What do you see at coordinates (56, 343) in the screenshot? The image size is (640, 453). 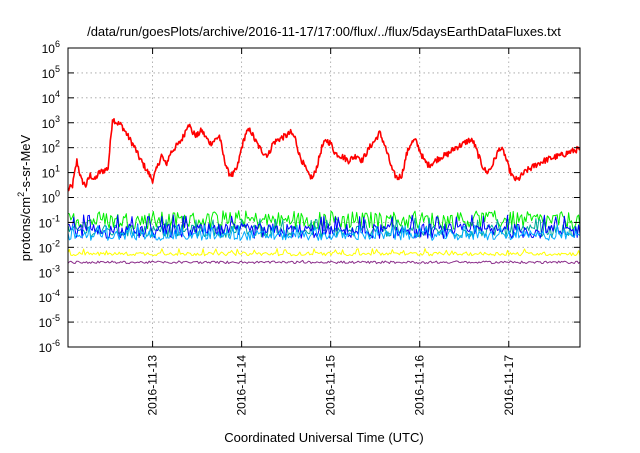 I see `y-tick-label-exponent: -6` at bounding box center [56, 343].